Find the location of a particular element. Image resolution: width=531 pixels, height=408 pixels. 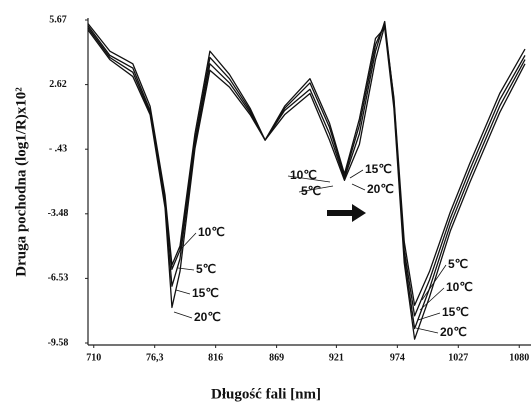

y-axis-label: Druga pochodna (log1/R)x10² is located at coordinates (21, 182).